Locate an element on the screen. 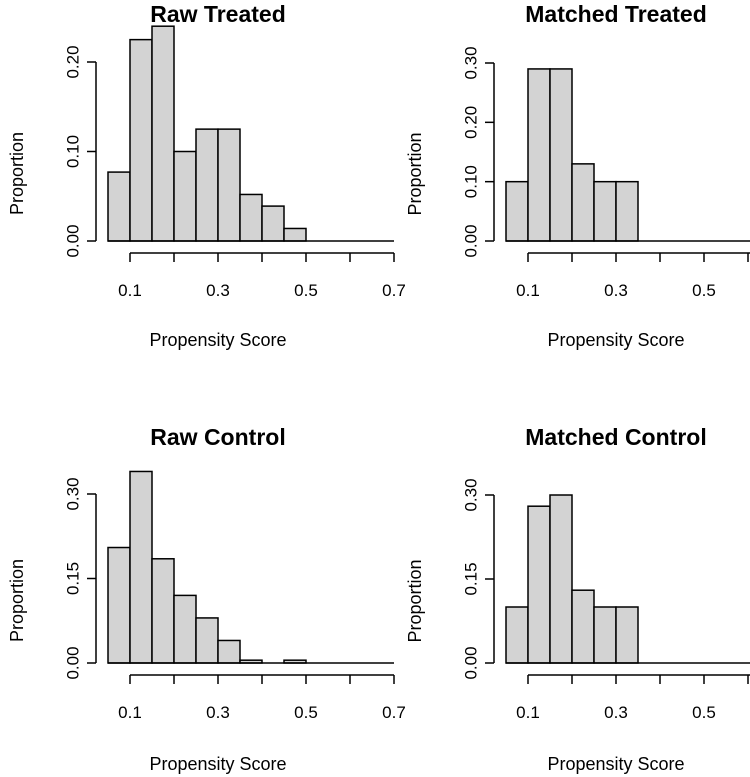 This screenshot has width=750, height=777. chart-title: Matched Control is located at coordinates (615, 437).